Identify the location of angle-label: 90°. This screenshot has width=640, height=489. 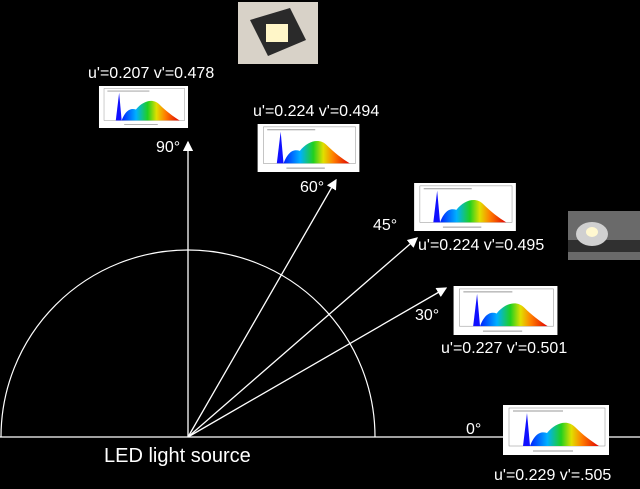
(168, 147).